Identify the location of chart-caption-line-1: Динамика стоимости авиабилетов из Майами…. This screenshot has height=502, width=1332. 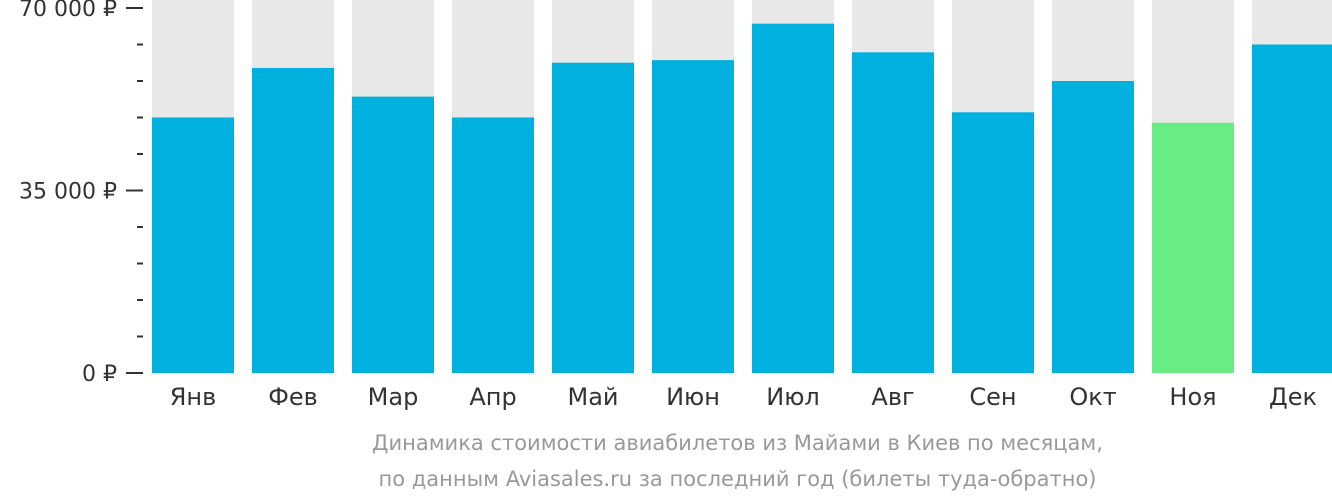
(737, 443).